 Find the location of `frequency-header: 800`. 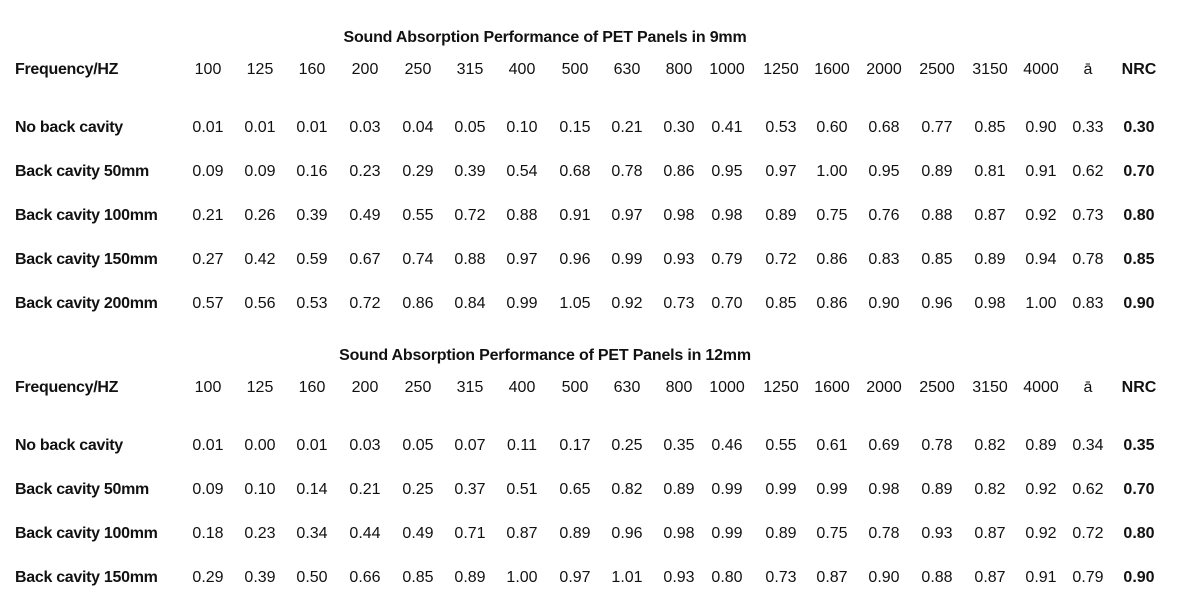

frequency-header: 800 is located at coordinates (679, 69).